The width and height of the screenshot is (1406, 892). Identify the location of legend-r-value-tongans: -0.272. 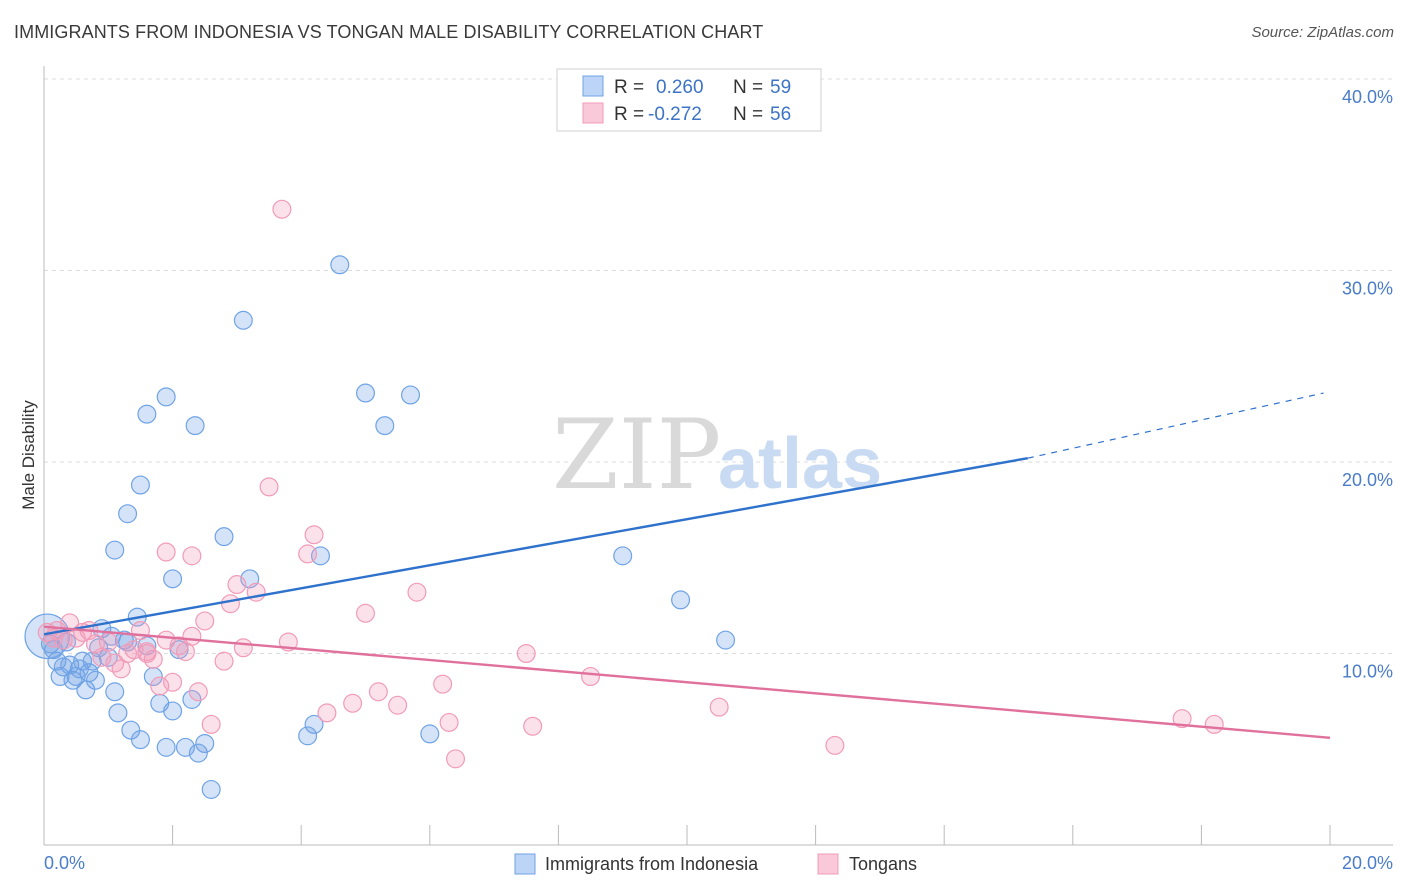
(675, 114).